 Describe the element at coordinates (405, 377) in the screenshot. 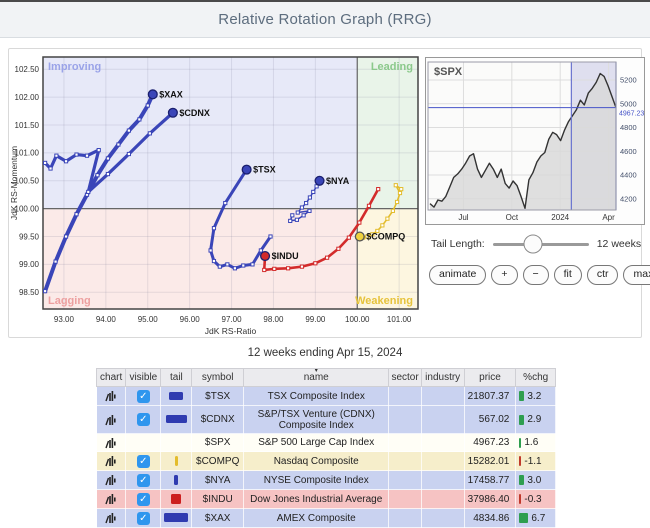

I see `column-header-sector: sector` at that location.